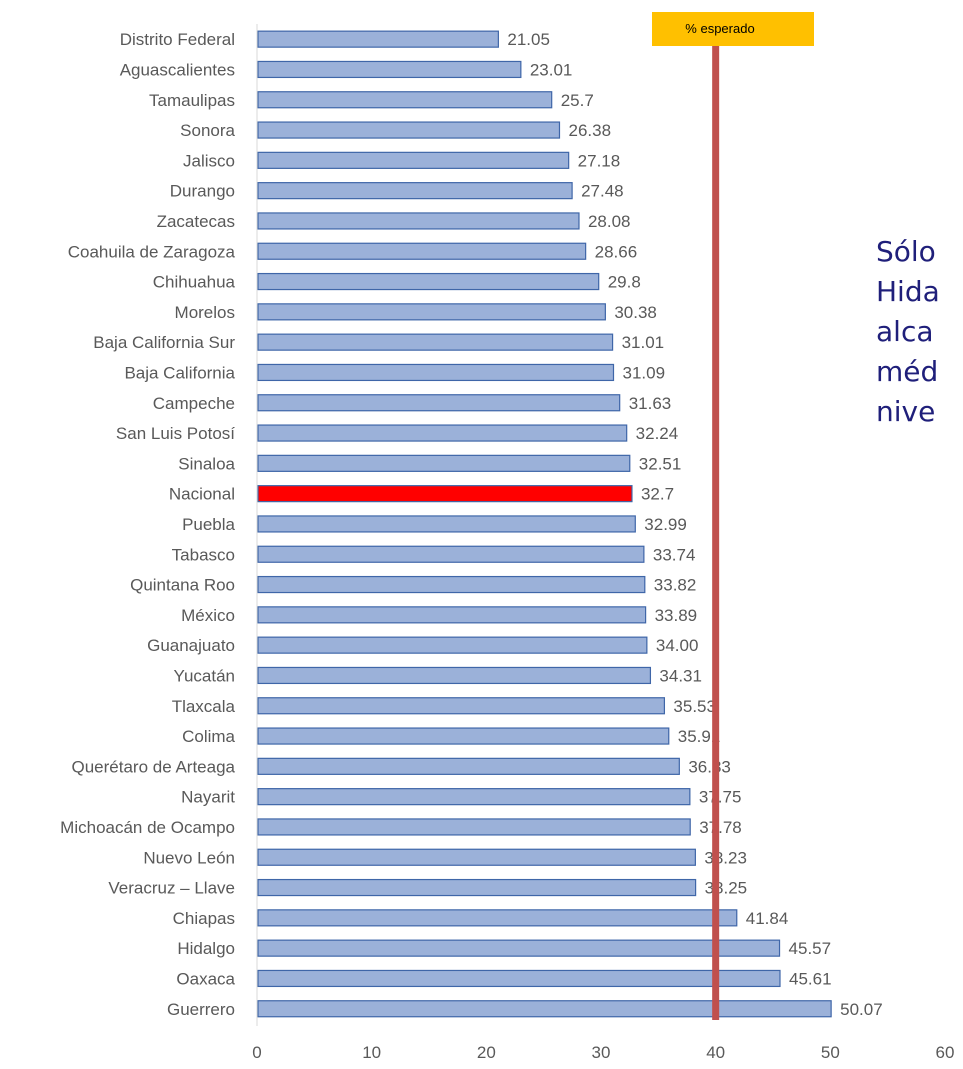 The image size is (963, 1069). I want to click on category-label: Tlaxcala, so click(204, 706).